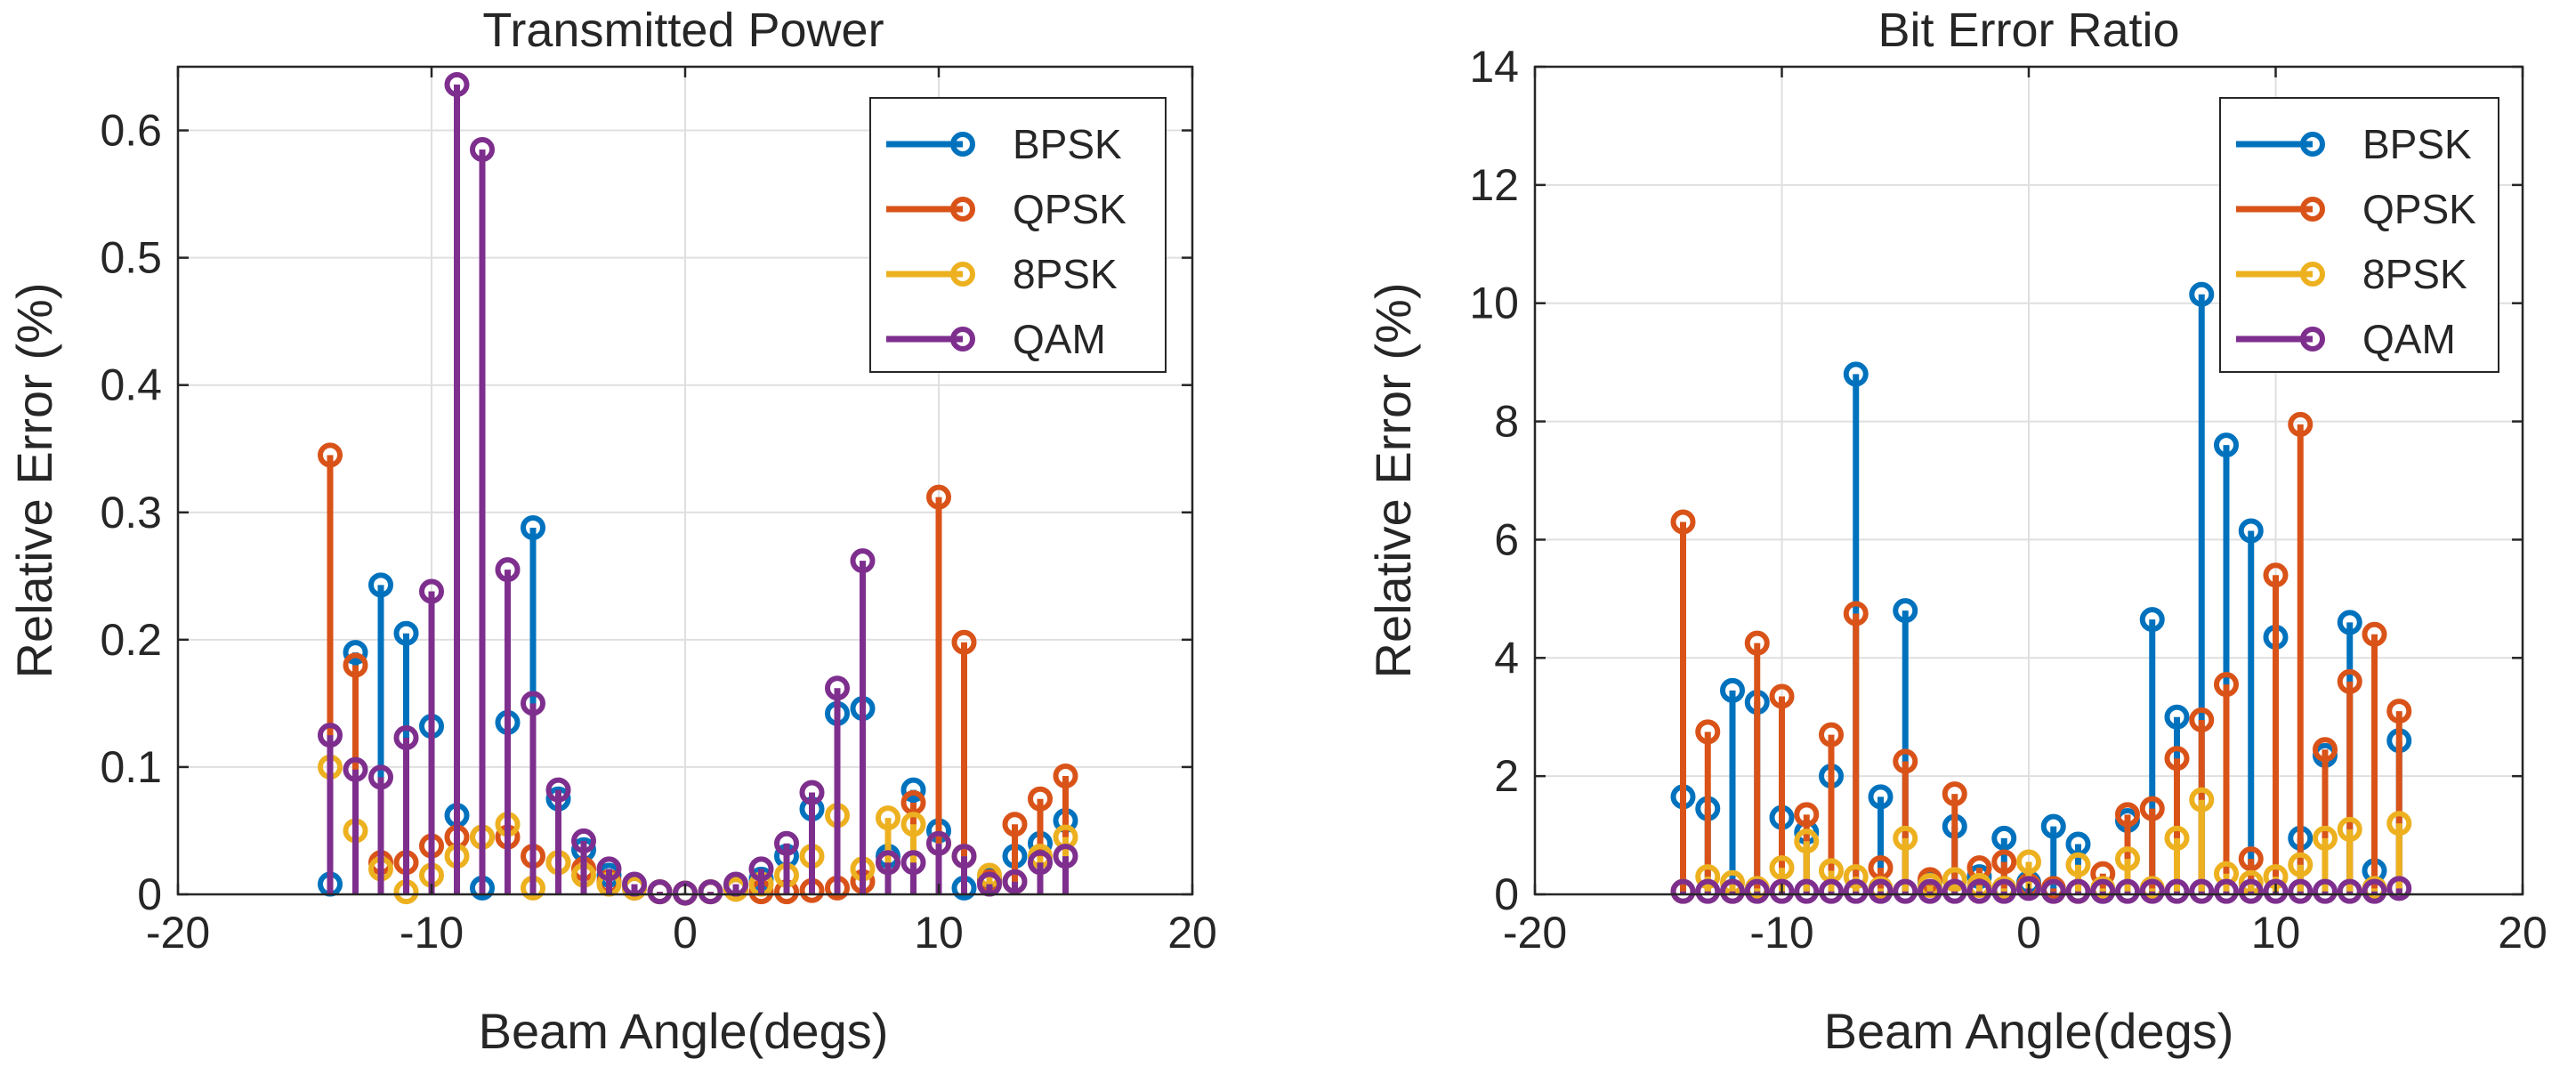  What do you see at coordinates (1494, 185) in the screenshot?
I see `y-tick-label: 12` at bounding box center [1494, 185].